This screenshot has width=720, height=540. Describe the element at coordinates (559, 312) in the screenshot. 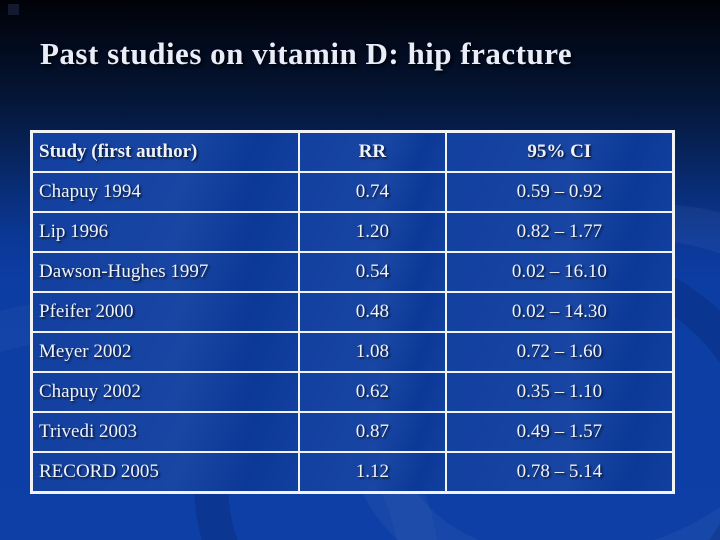

I see `ci-cell: 0.02 – 14.30` at that location.